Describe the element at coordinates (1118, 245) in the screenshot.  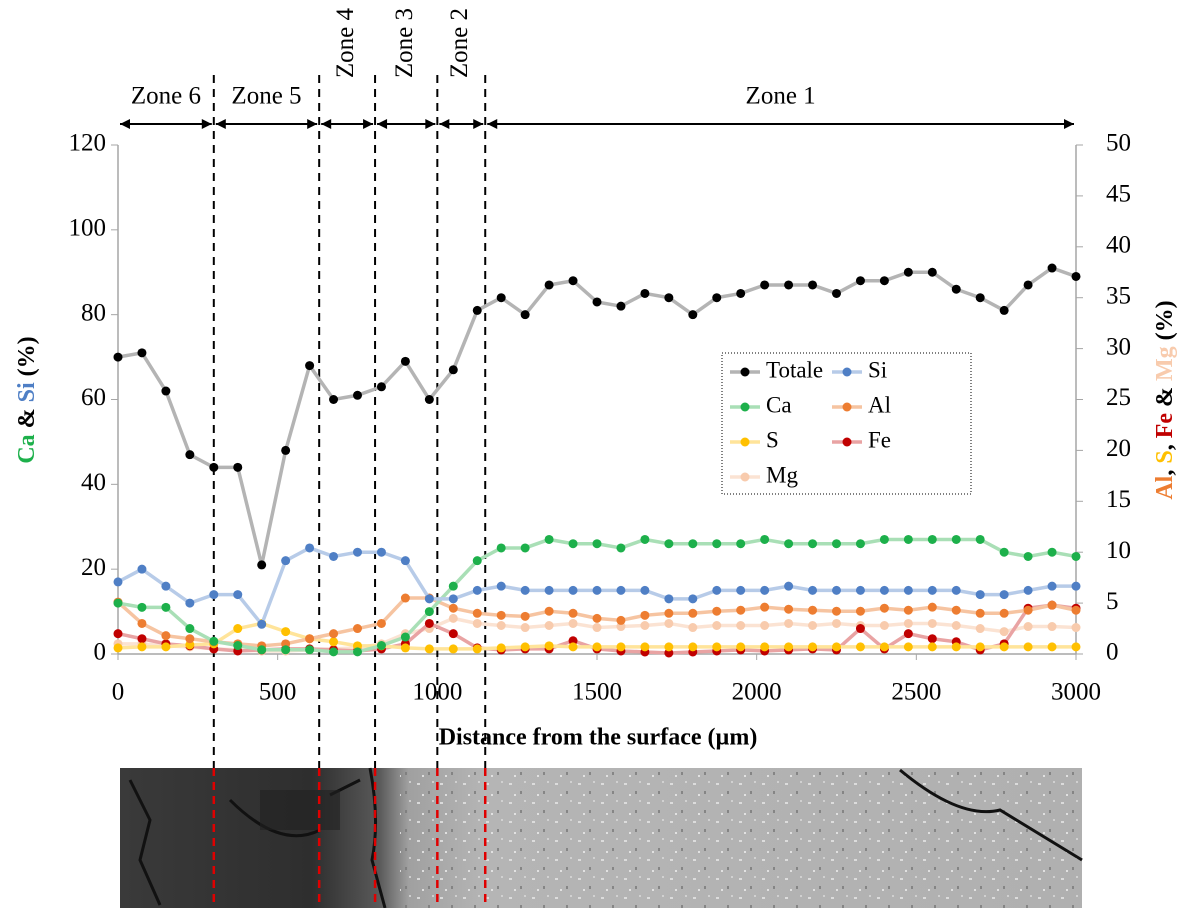
I see `y2-tick-label: 40` at that location.